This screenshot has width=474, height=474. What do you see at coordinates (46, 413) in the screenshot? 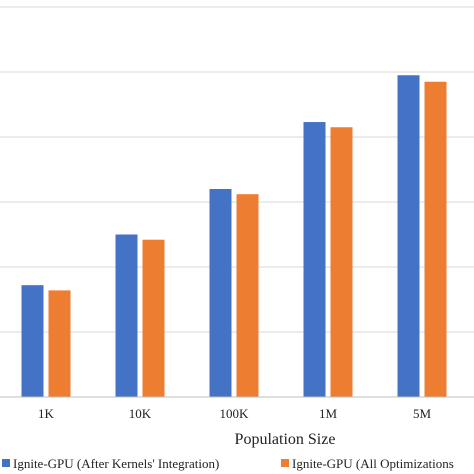
I see `x-tick-label: 1K` at bounding box center [46, 413].